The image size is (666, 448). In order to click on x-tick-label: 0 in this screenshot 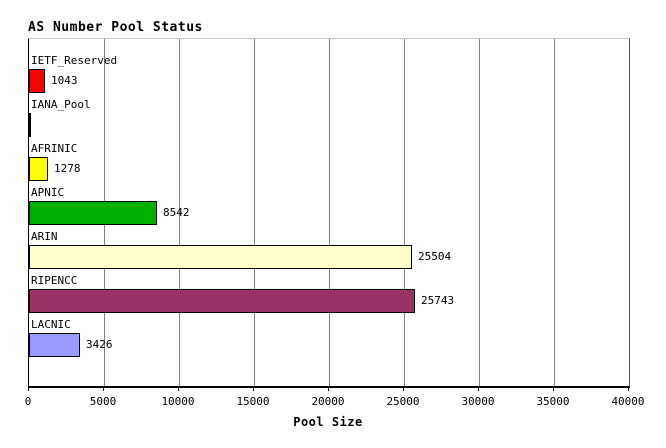, I will do `click(28, 401)`.